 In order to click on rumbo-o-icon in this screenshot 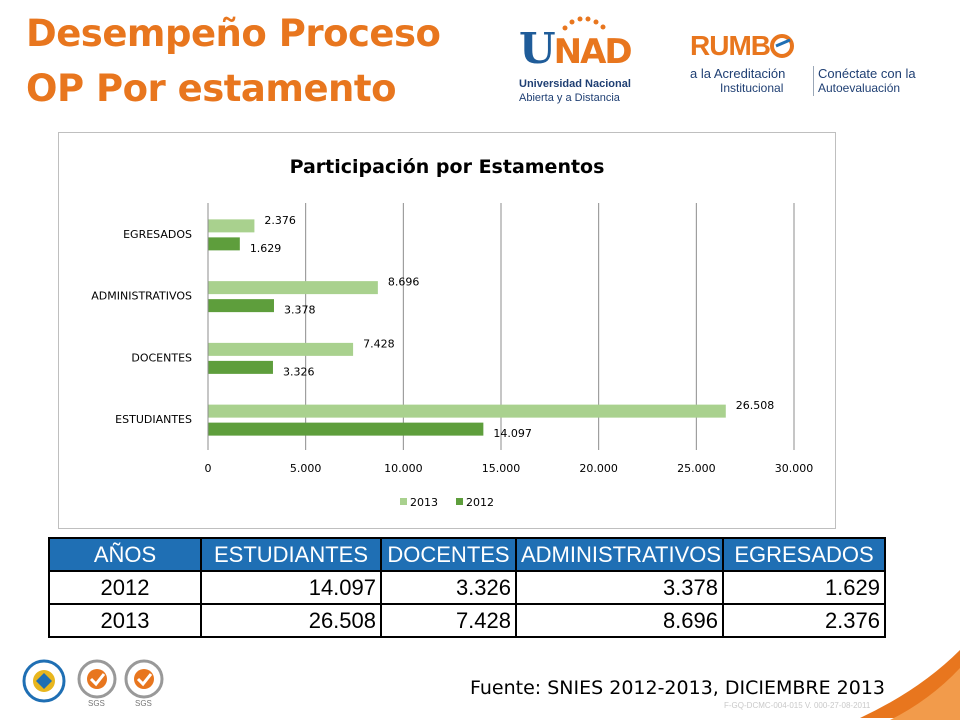, I will do `click(782, 46)`.